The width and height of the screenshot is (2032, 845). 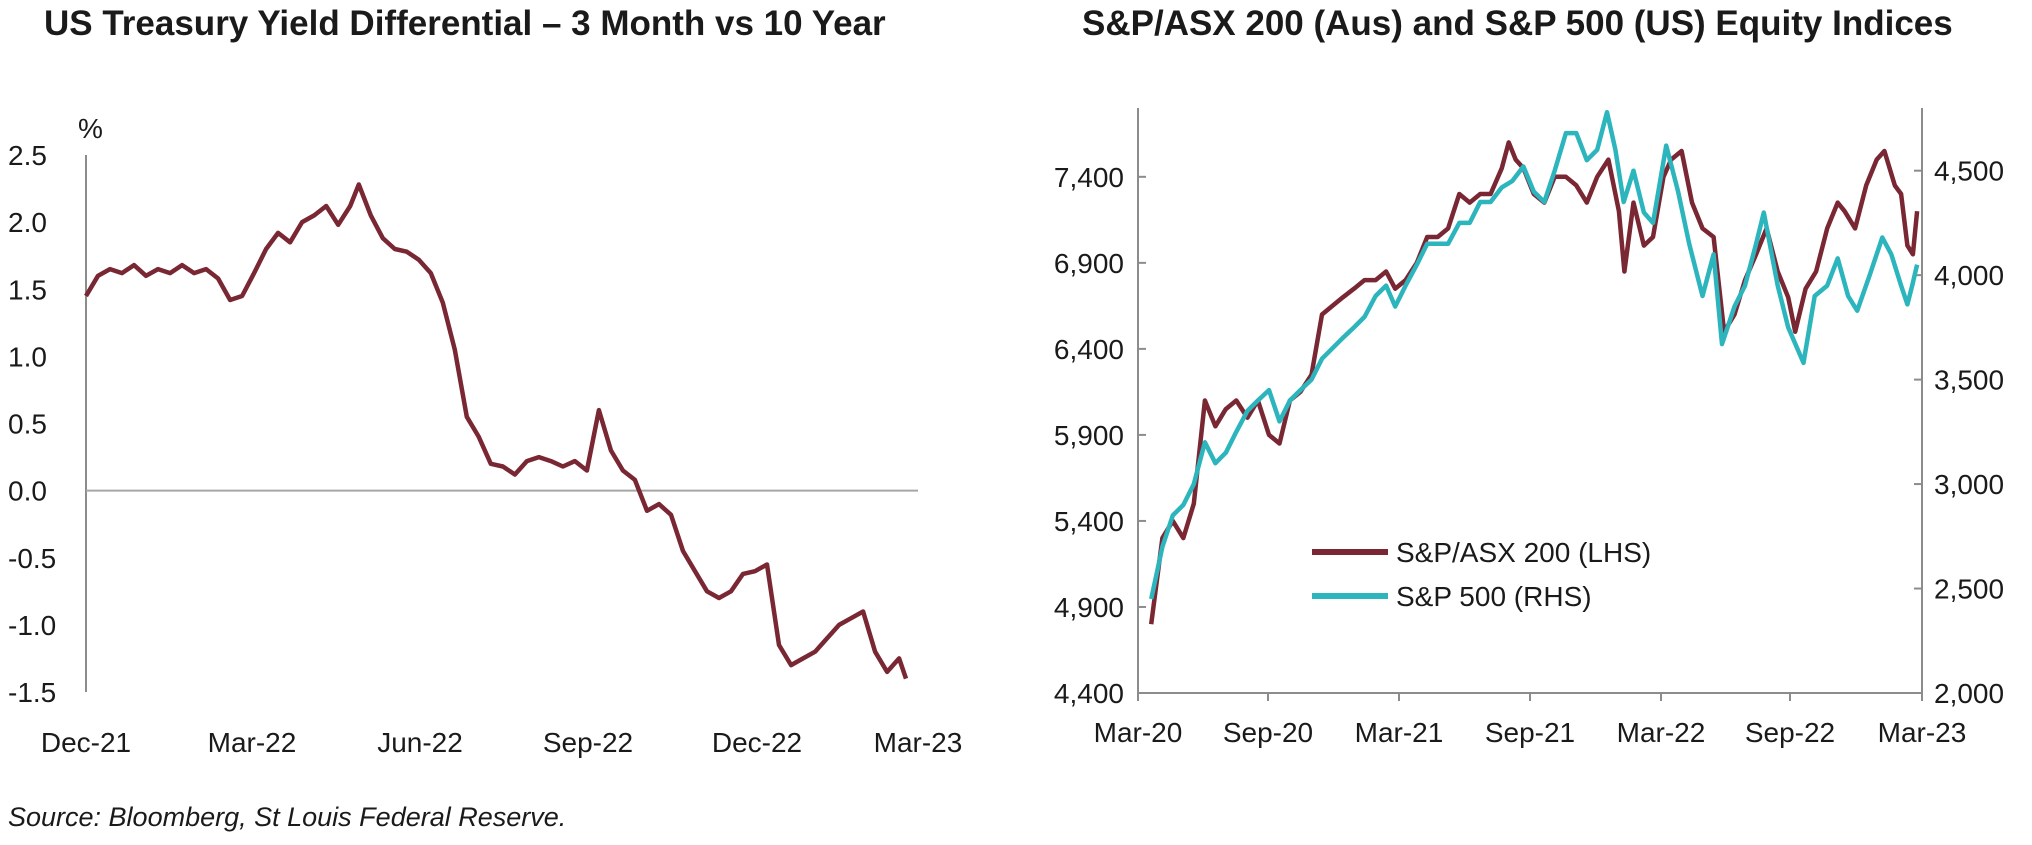 What do you see at coordinates (27, 491) in the screenshot?
I see `left-y-tick-label: 0.0` at bounding box center [27, 491].